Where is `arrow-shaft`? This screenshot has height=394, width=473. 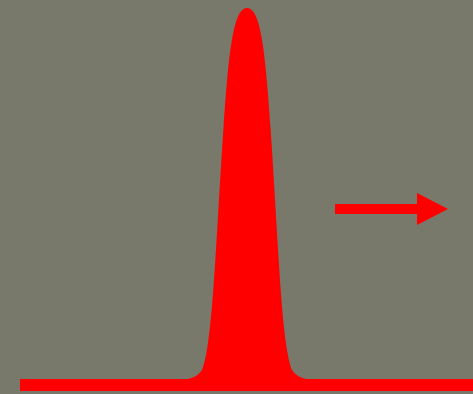 arrow-shaft is located at coordinates (378, 209).